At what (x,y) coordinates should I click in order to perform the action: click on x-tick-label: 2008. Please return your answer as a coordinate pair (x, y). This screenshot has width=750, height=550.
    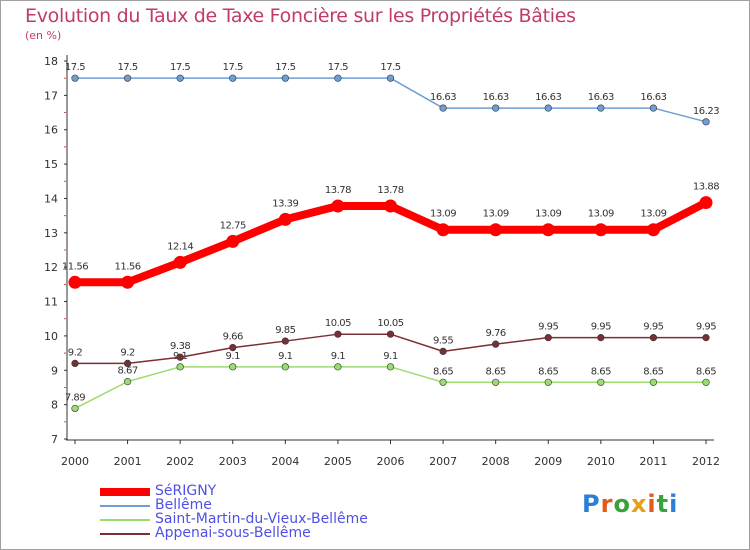
    Looking at the image, I should click on (496, 461).